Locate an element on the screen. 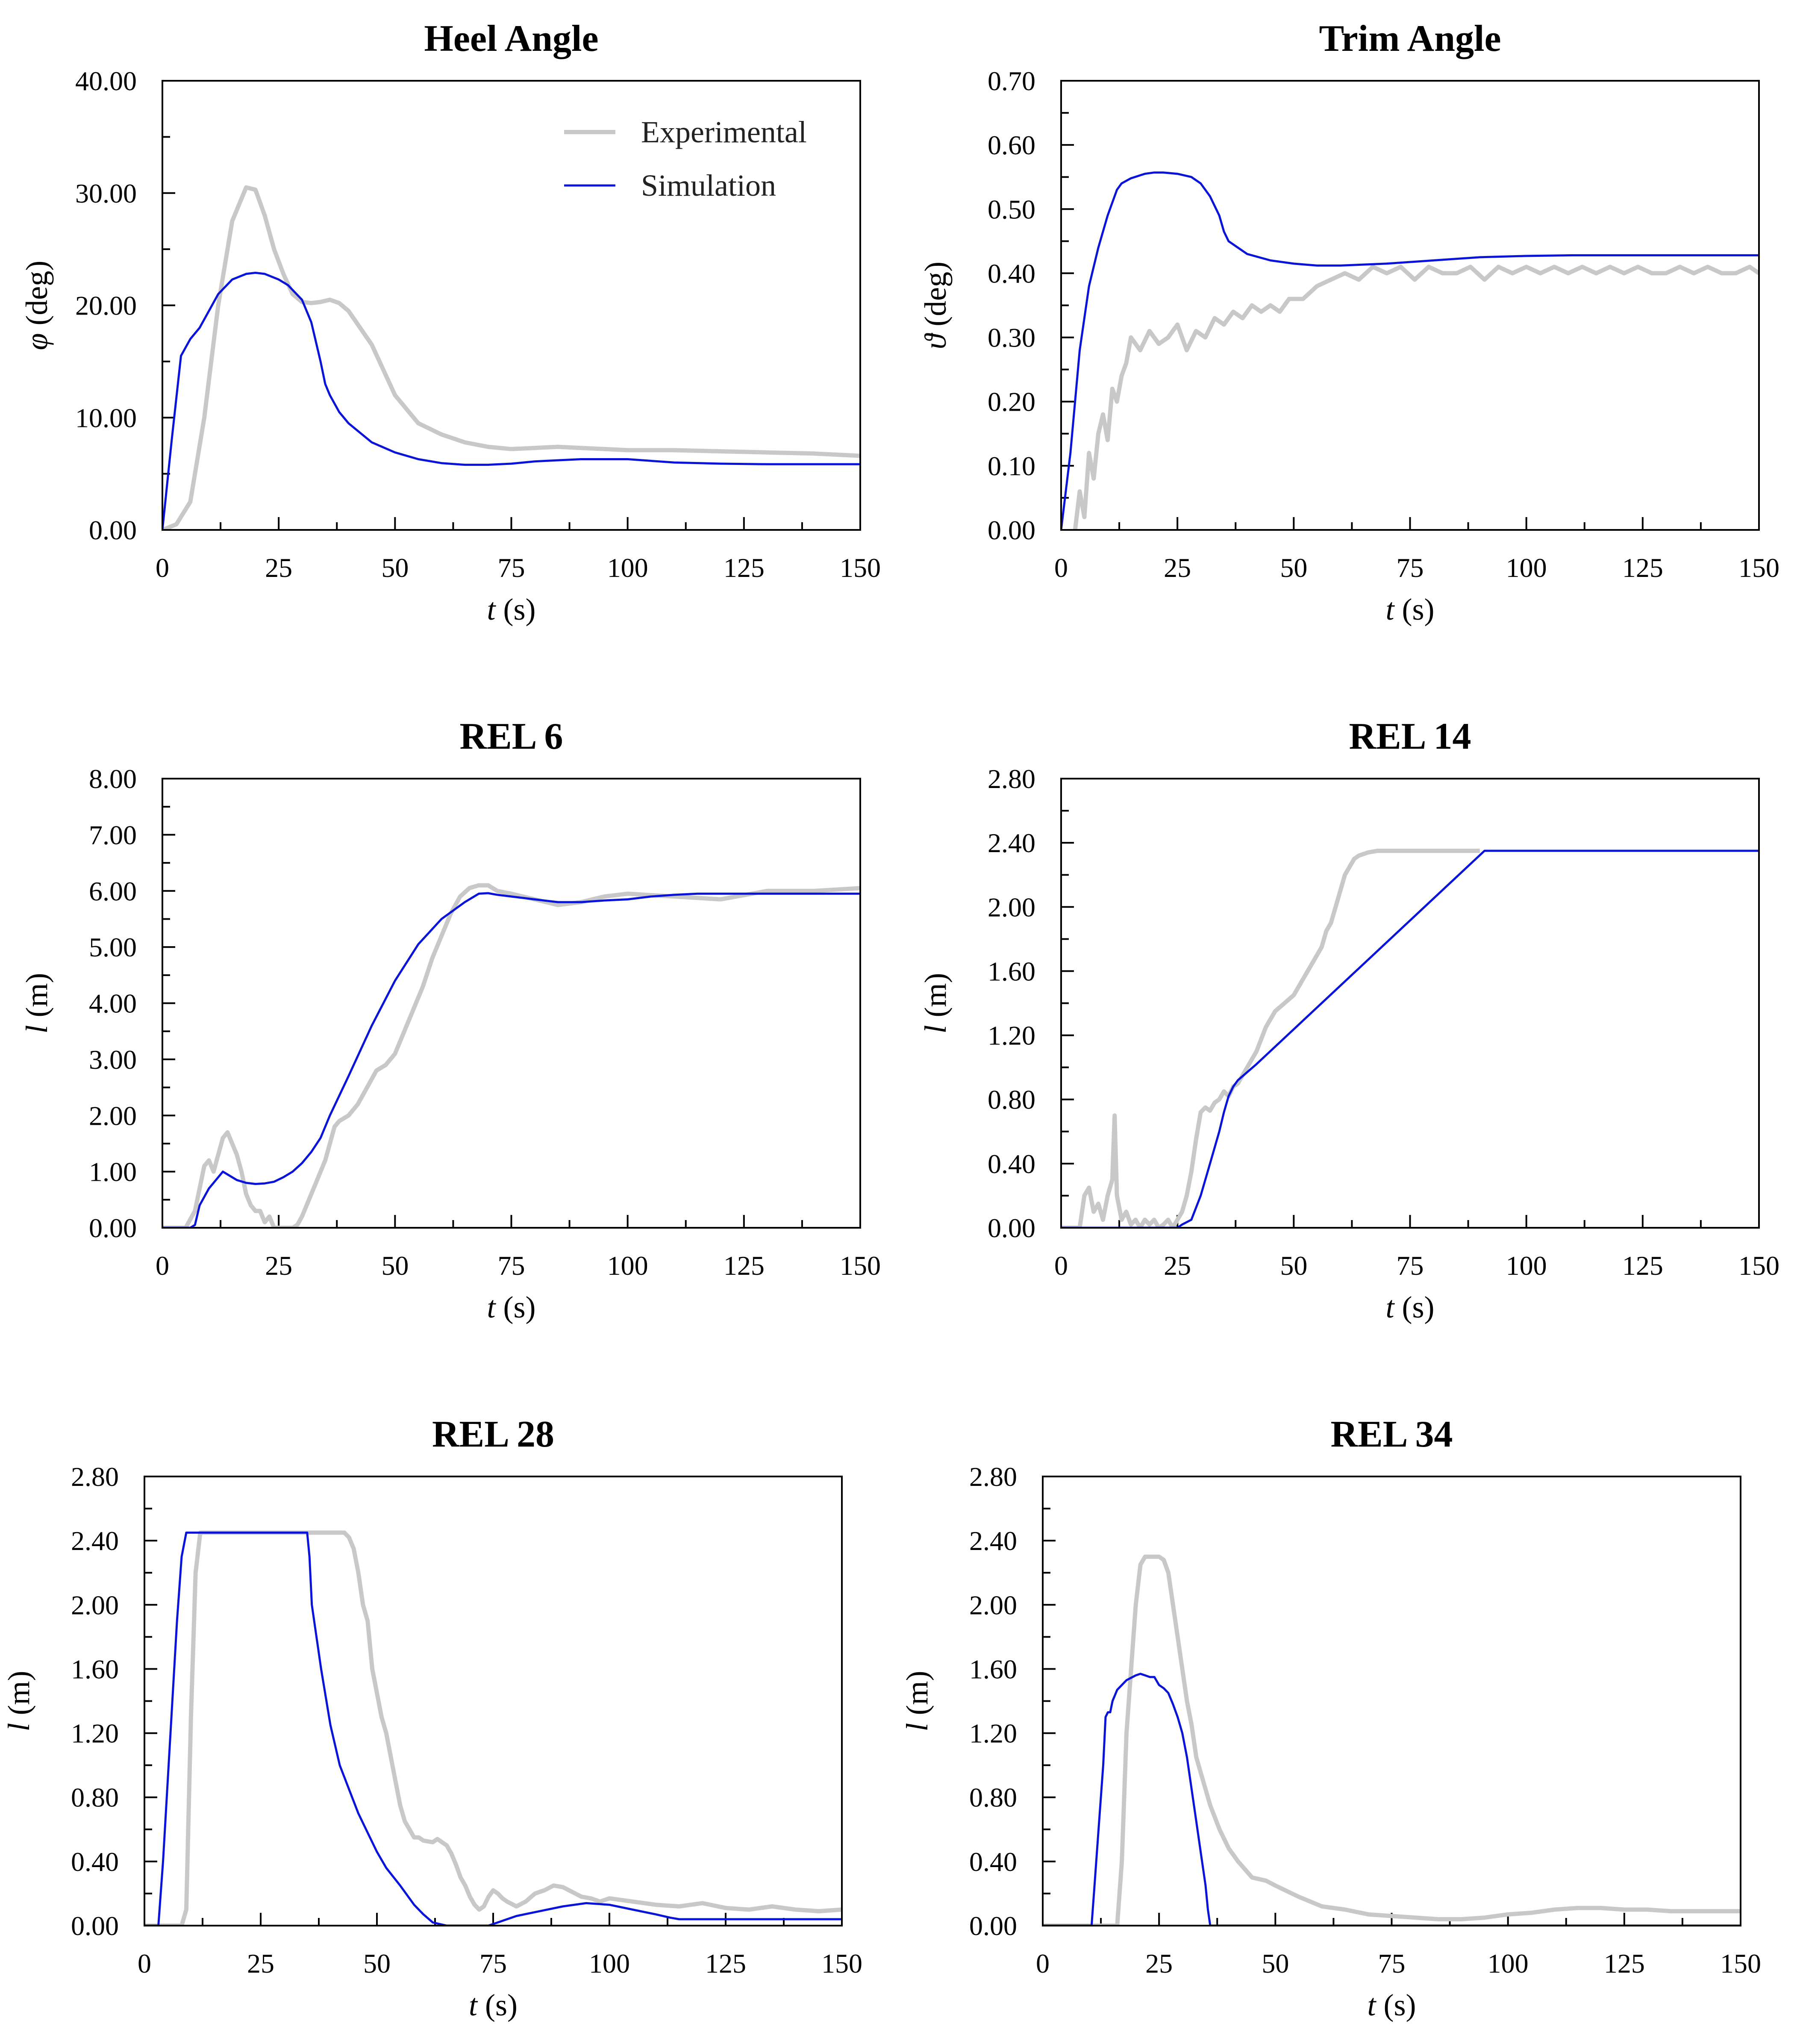 This screenshot has height=2044, width=1800. chart-title: Heel Angle is located at coordinates (511, 38).